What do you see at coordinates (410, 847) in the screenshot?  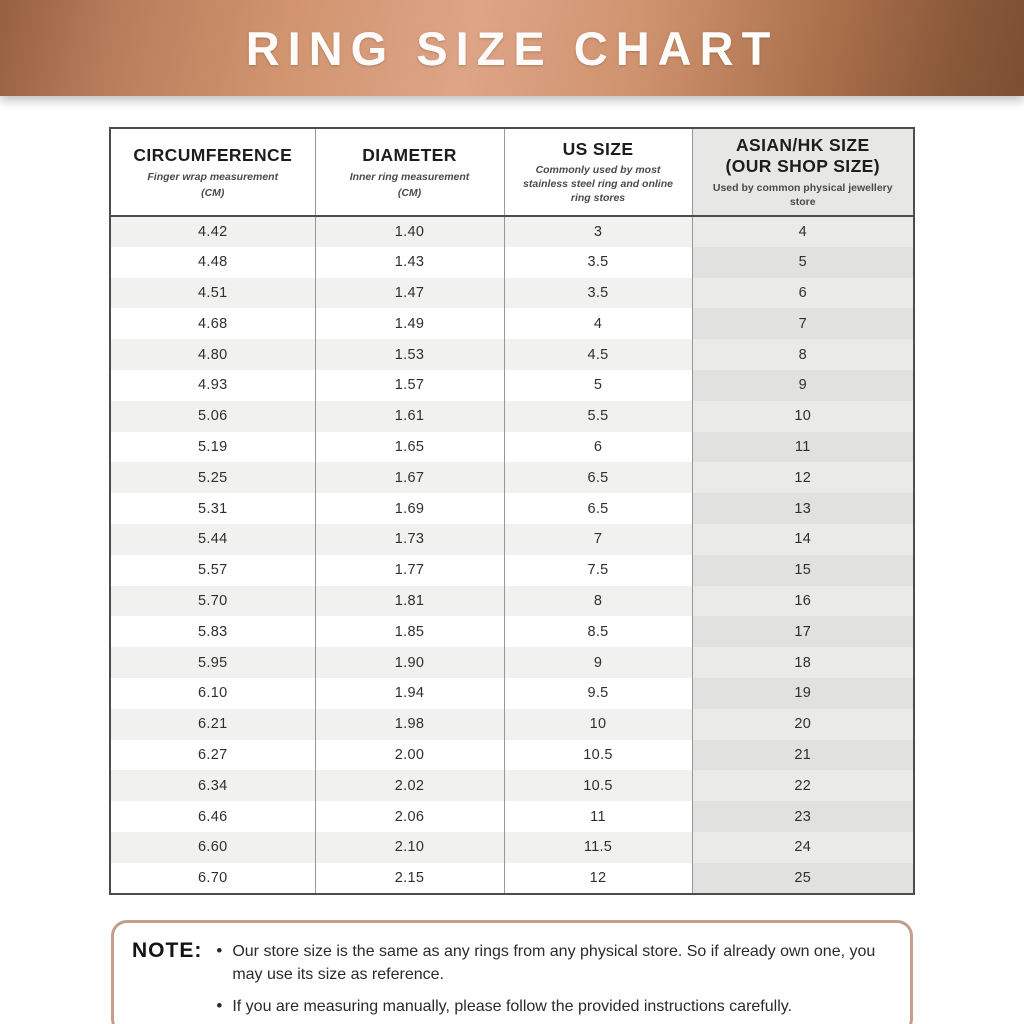 I see `diameter-cell: 2.10` at bounding box center [410, 847].